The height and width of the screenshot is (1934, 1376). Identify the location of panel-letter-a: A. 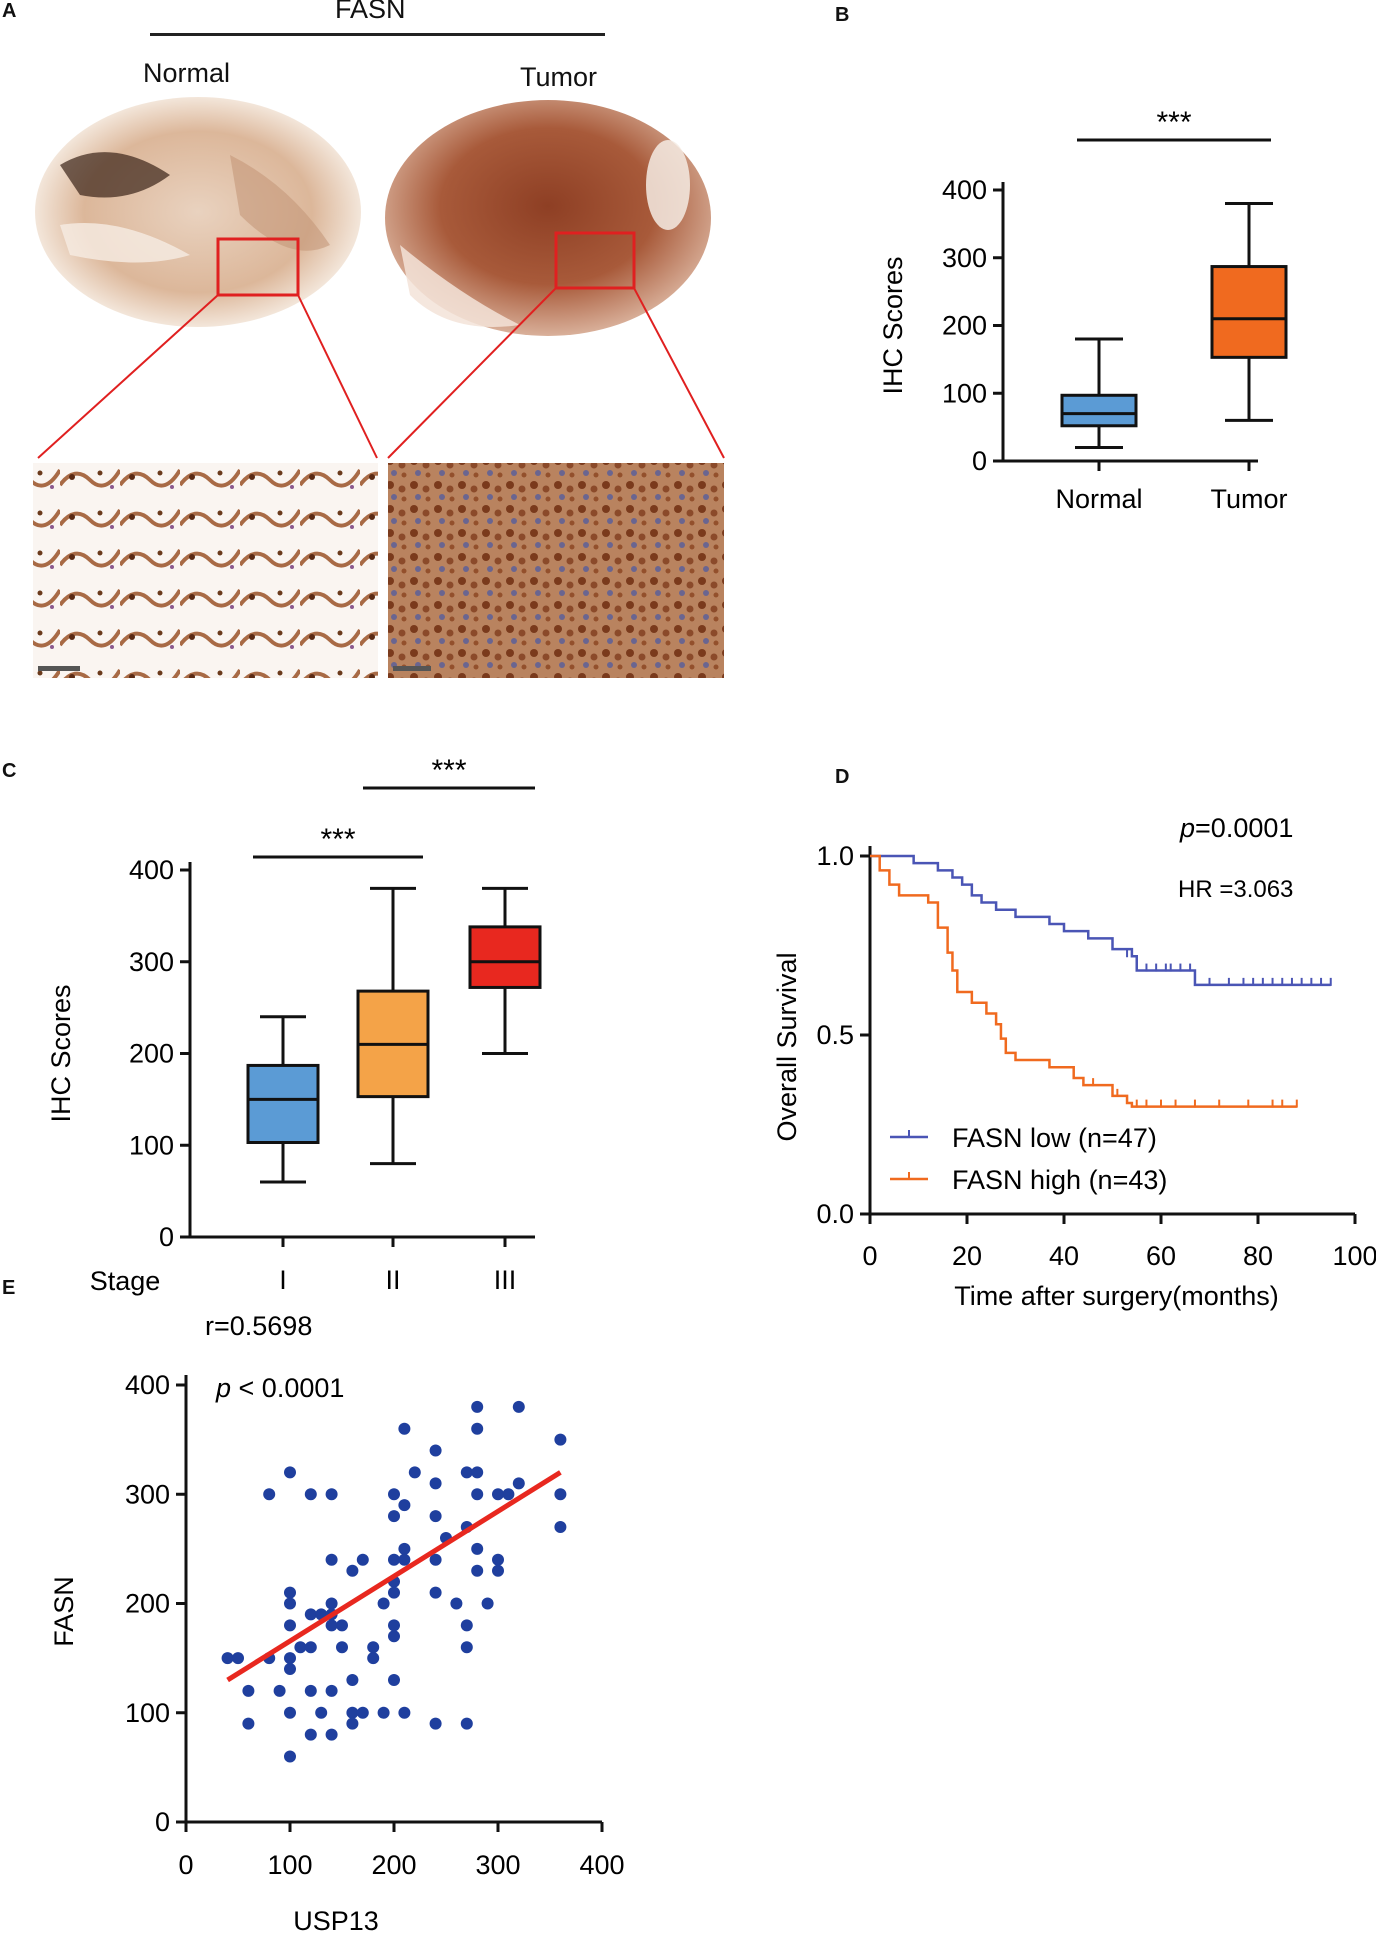
(9, 11).